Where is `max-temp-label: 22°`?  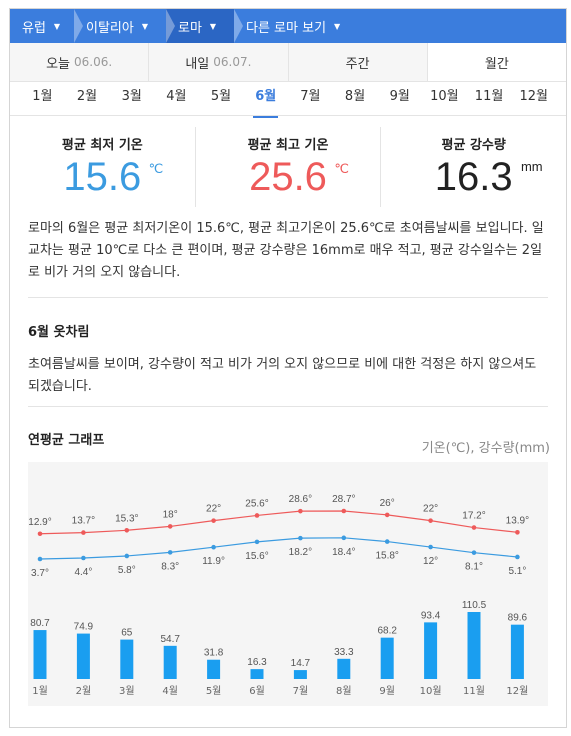
max-temp-label: 22° is located at coordinates (213, 509).